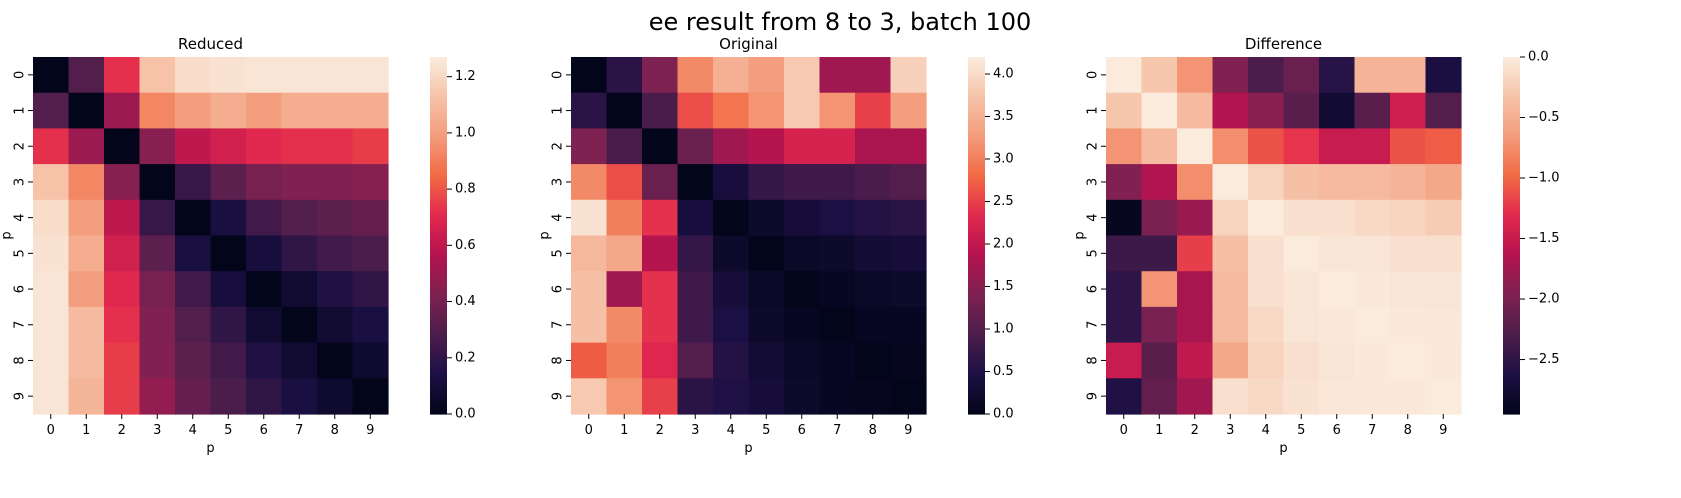  I want to click on x-axis-label: p, so click(210, 448).